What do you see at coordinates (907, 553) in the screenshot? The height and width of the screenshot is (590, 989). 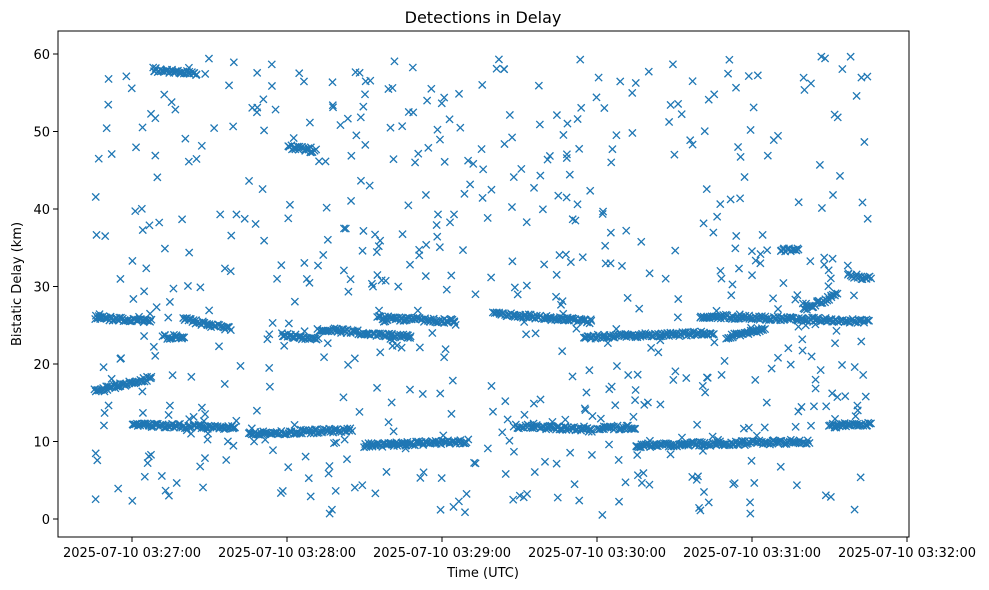 I see `x-tick-label: 2025-07-10 03:32:00` at bounding box center [907, 553].